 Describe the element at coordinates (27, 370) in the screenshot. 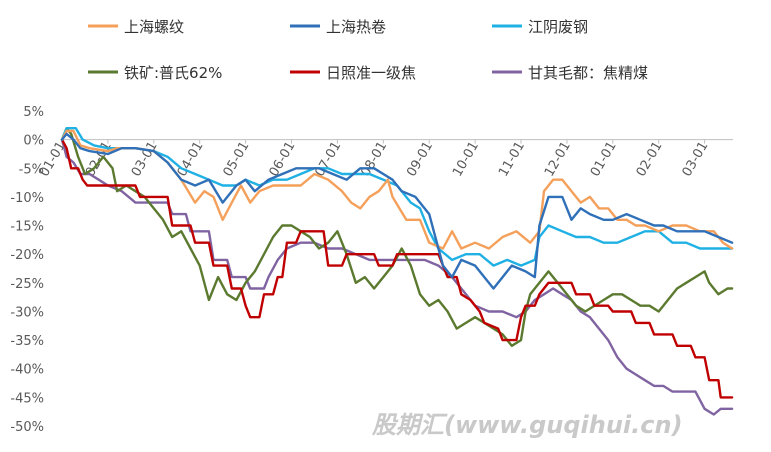

I see `y-tick-label: -40%` at that location.